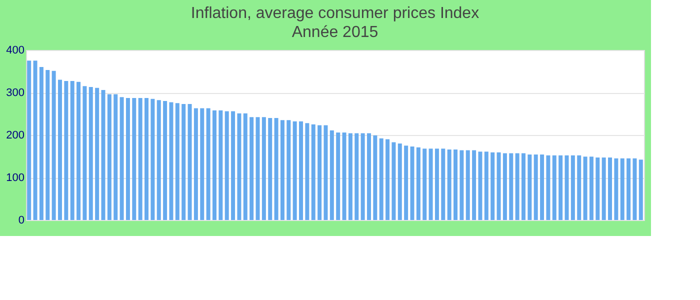  What do you see at coordinates (335, 32) in the screenshot?
I see `chart-subtitle: Année 2015` at bounding box center [335, 32].